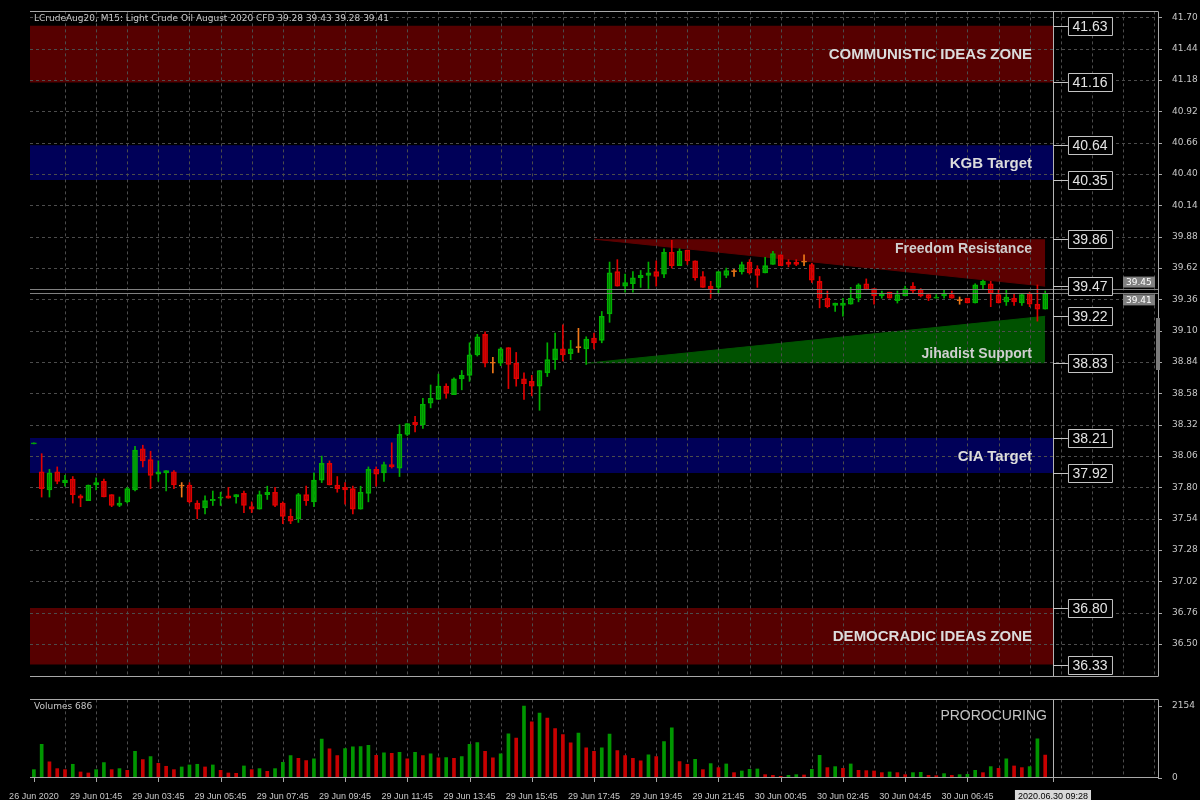  I want to click on x-tick-label: 29 Jun 17:45, so click(594, 795).